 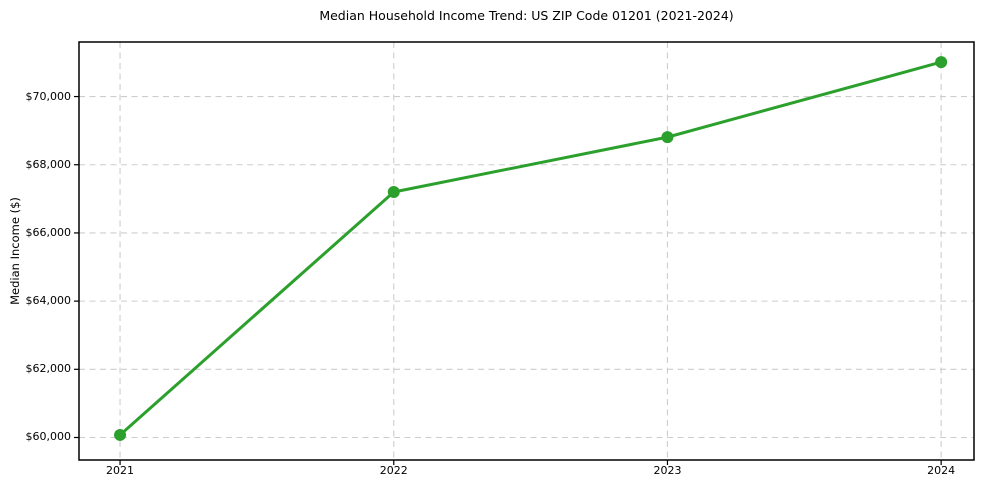 What do you see at coordinates (667, 470) in the screenshot?
I see `x-tick-label: 2023` at bounding box center [667, 470].